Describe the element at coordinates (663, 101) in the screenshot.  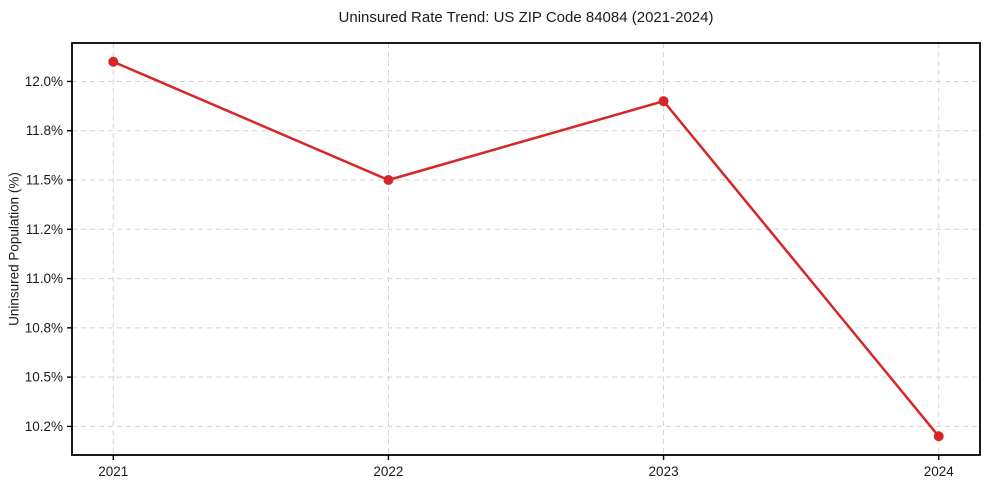
I see `data-point-2023` at that location.